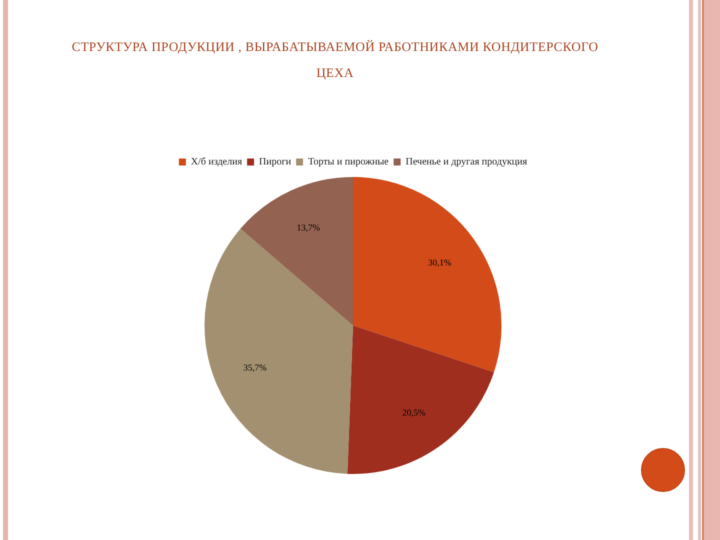  I want to click on legend-label: Печенье и другая продукция, so click(467, 162).